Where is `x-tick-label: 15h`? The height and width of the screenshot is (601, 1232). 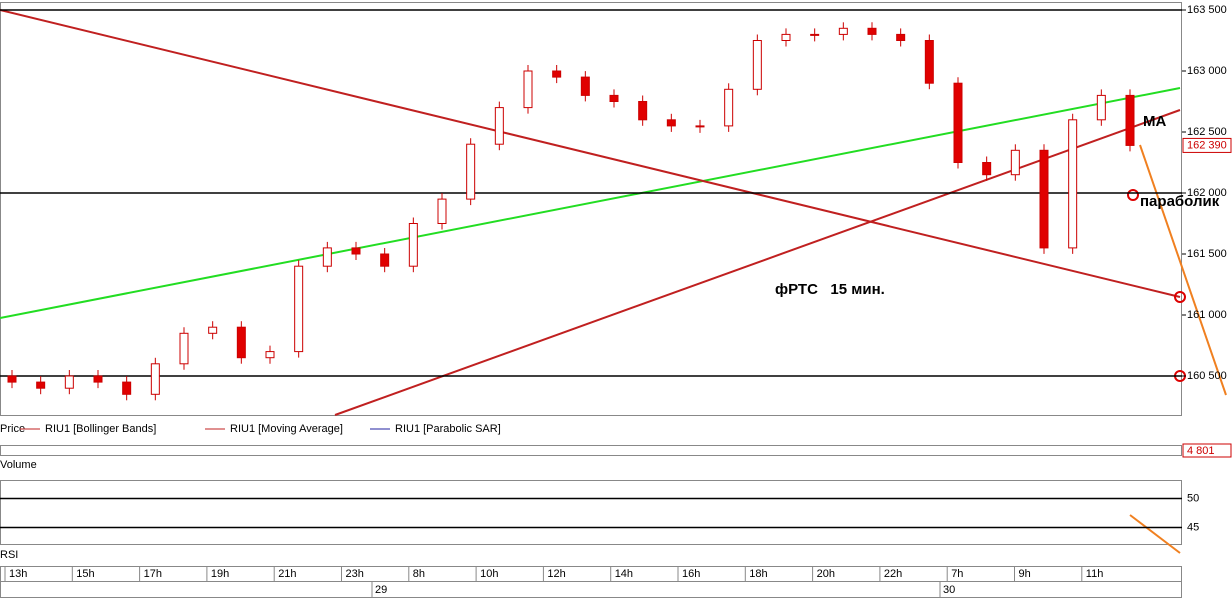
x-tick-label: 15h is located at coordinates (85, 574).